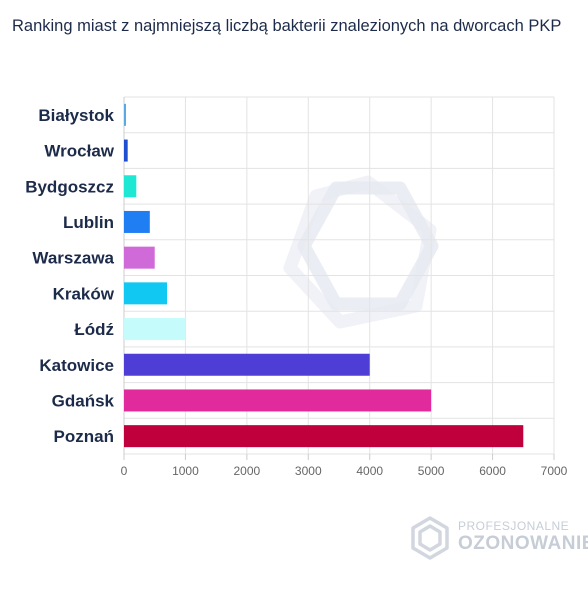 The height and width of the screenshot is (589, 588). I want to click on x-tick-label: 0, so click(124, 471).